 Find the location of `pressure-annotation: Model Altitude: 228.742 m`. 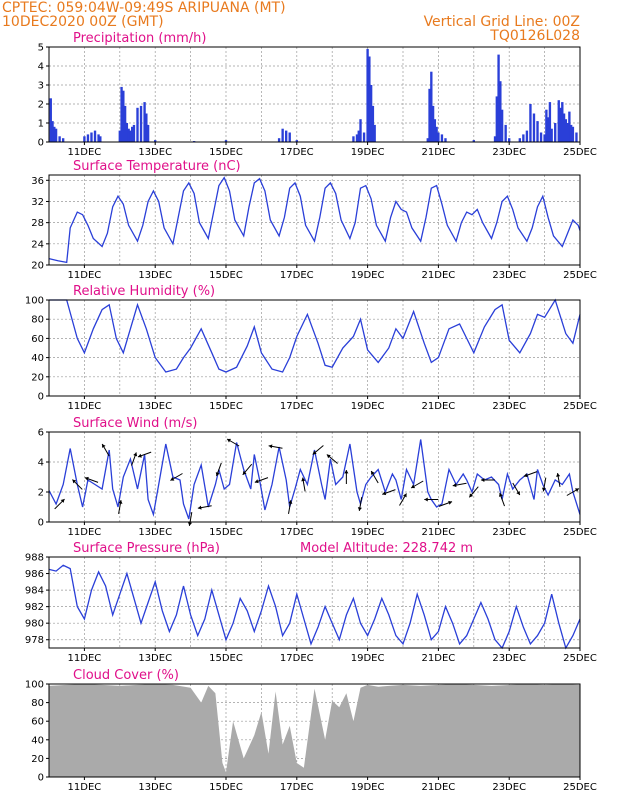

pressure-annotation: Model Altitude: 228.742 m is located at coordinates (386, 548).